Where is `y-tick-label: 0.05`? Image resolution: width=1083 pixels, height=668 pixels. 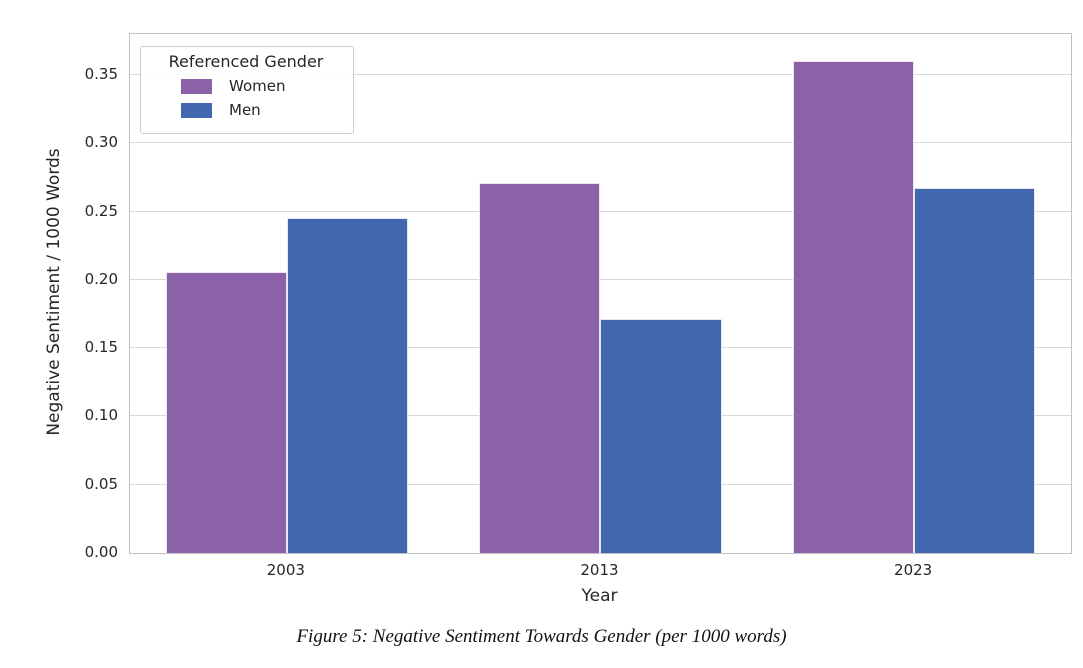
y-tick-label: 0.05 is located at coordinates (101, 483).